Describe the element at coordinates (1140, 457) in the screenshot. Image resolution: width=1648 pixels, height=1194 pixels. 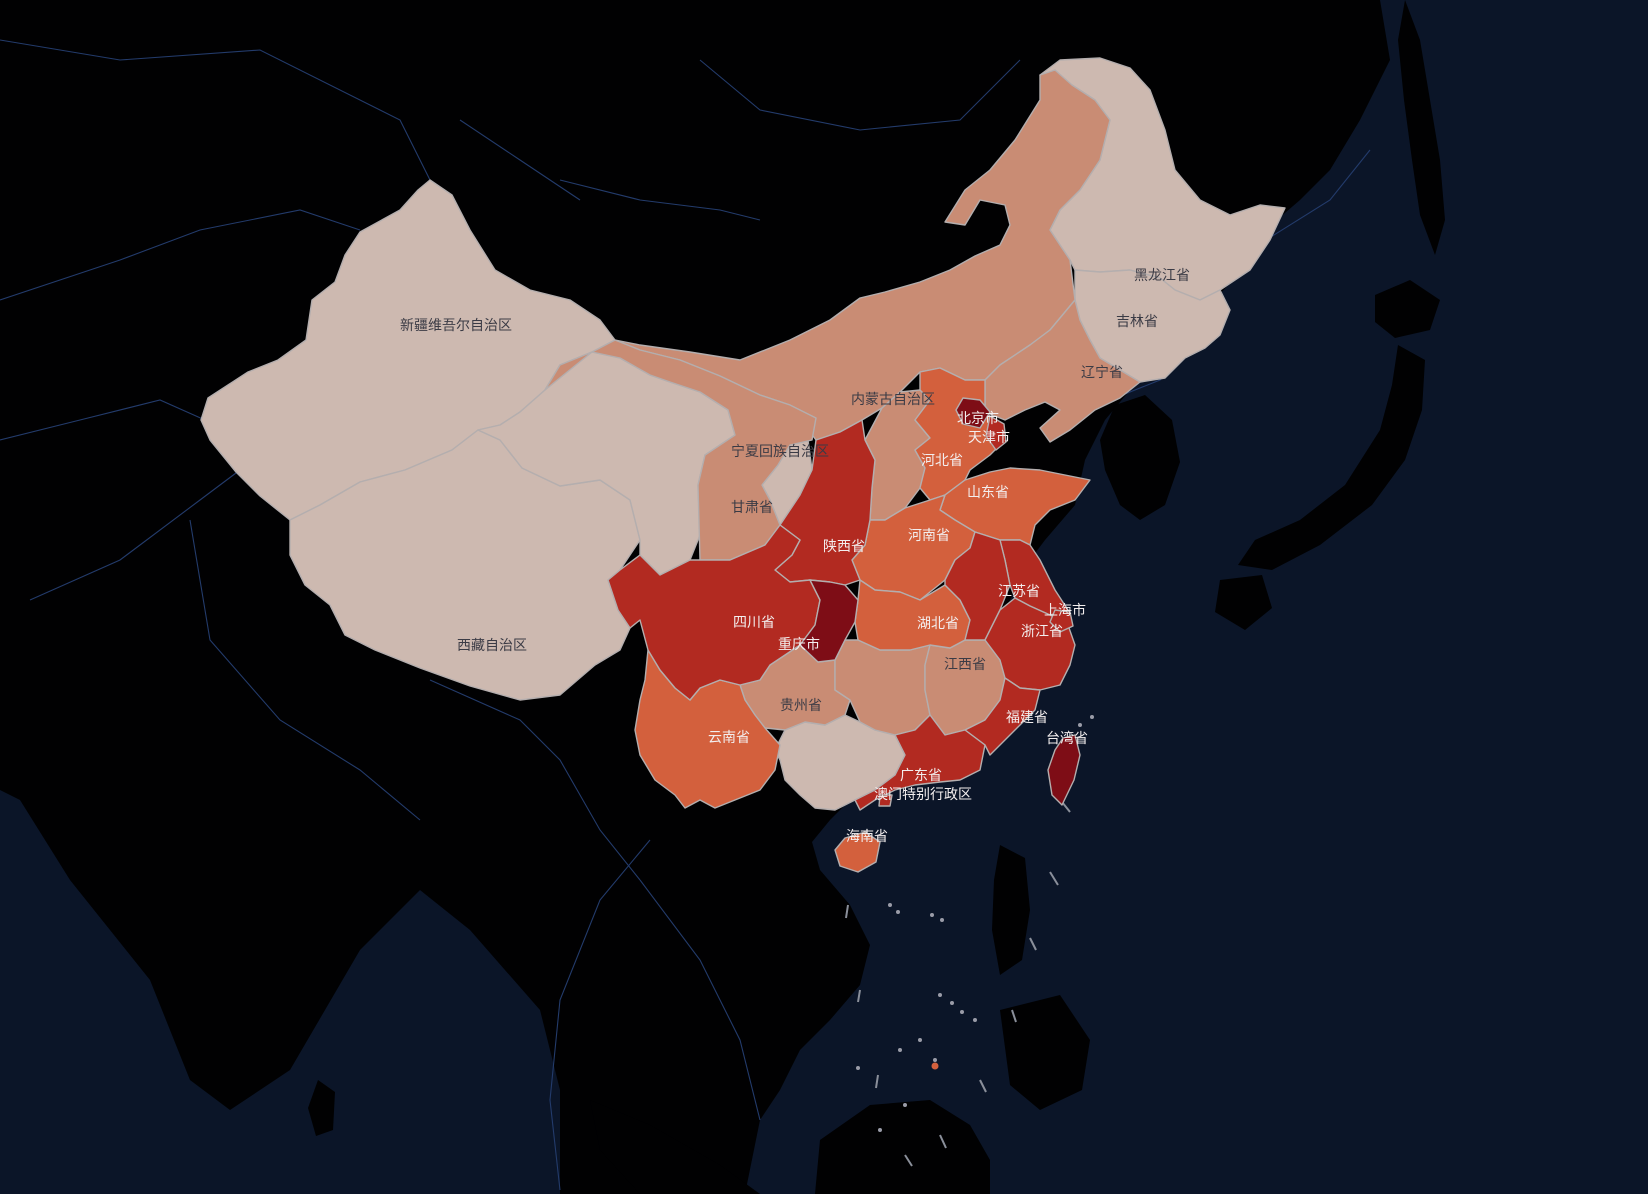
I see `land-korea` at that location.